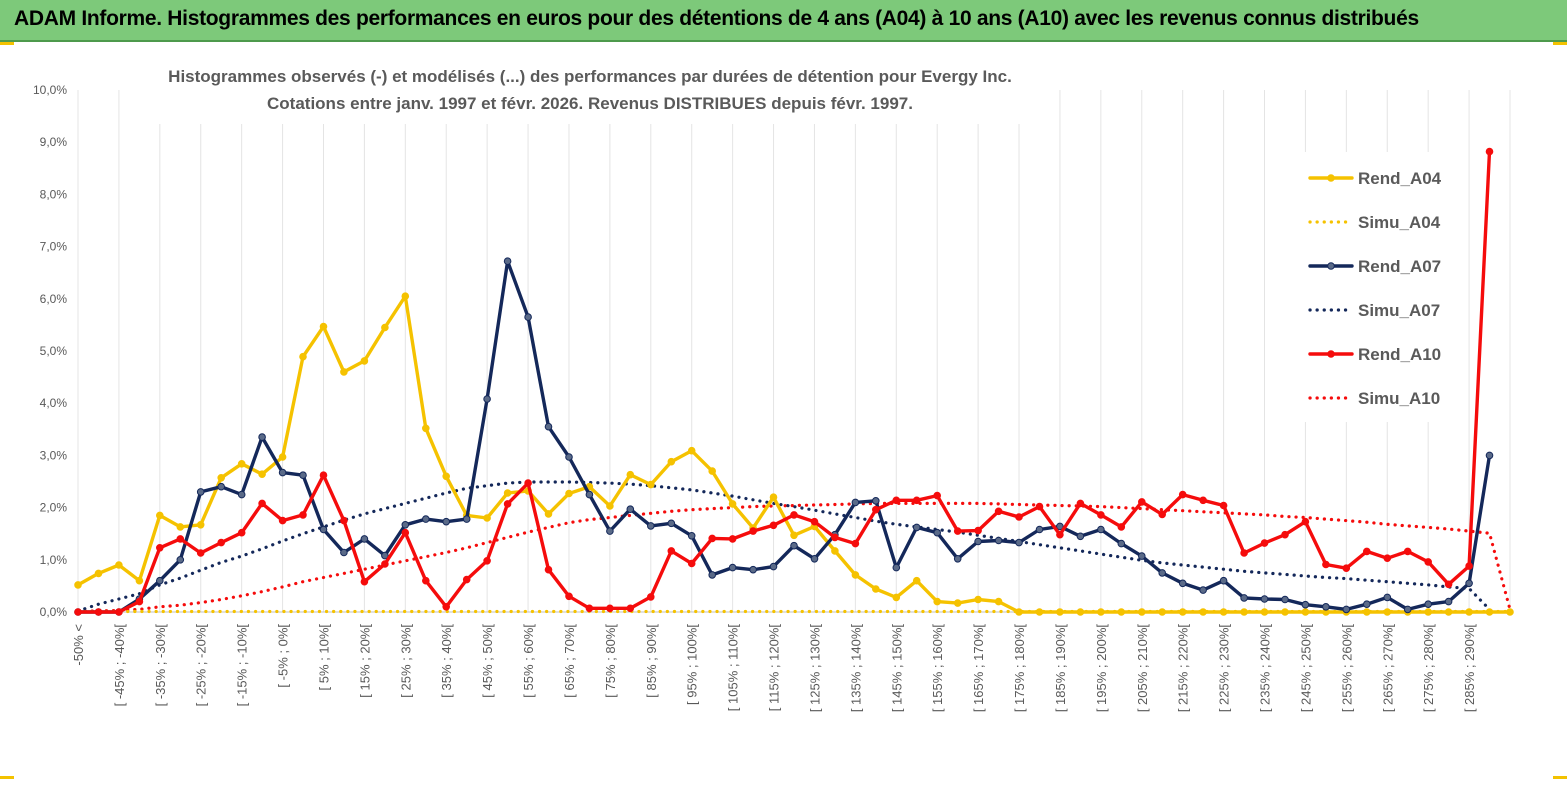  Describe the element at coordinates (446, 661) in the screenshot. I see `x-tick-label: [ 35% ; 40%[` at that location.